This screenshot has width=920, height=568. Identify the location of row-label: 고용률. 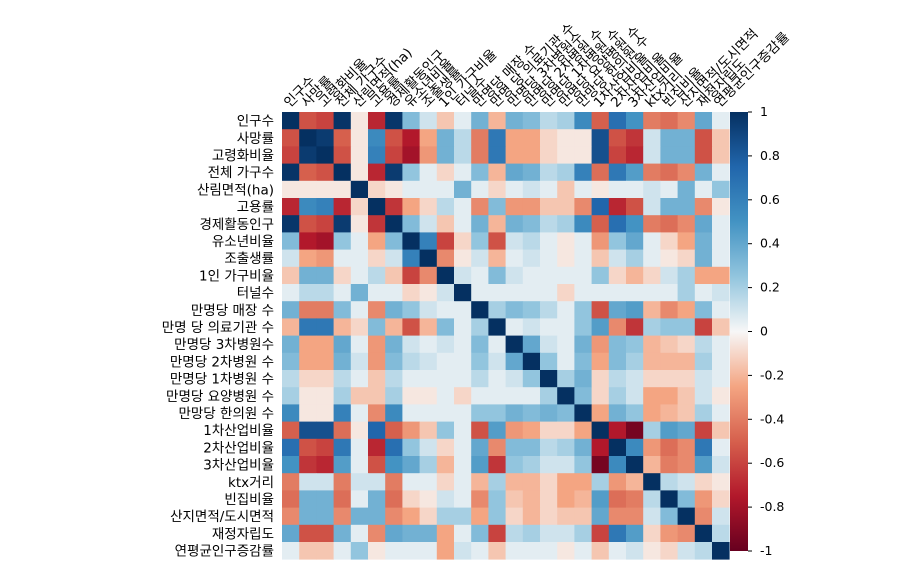
(255, 208).